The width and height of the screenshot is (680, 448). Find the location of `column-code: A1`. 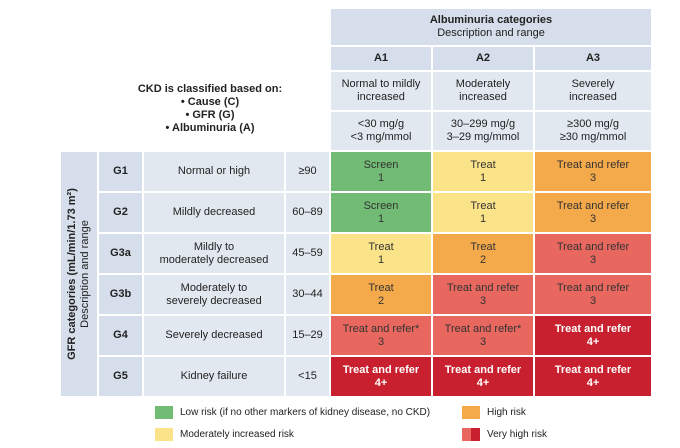

column-code: A1 is located at coordinates (381, 58).